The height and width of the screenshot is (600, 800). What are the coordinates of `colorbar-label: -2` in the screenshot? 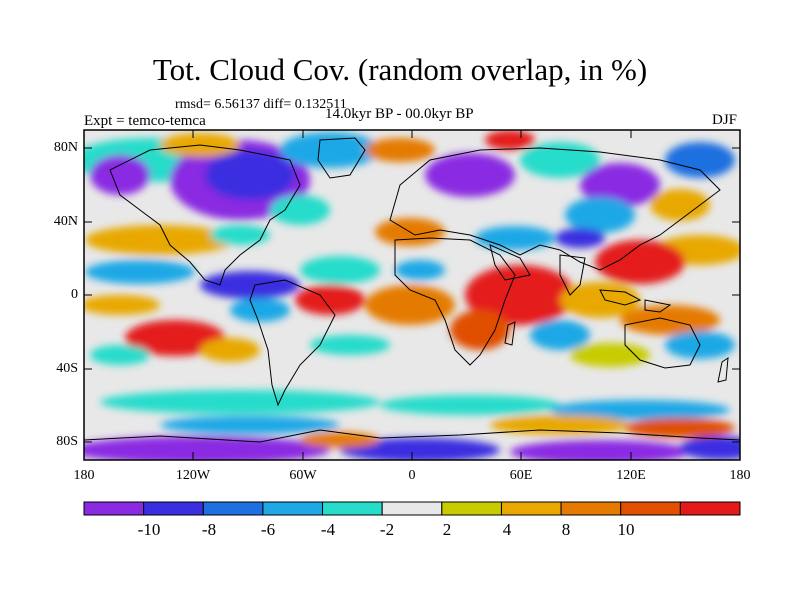 It's located at (387, 529).